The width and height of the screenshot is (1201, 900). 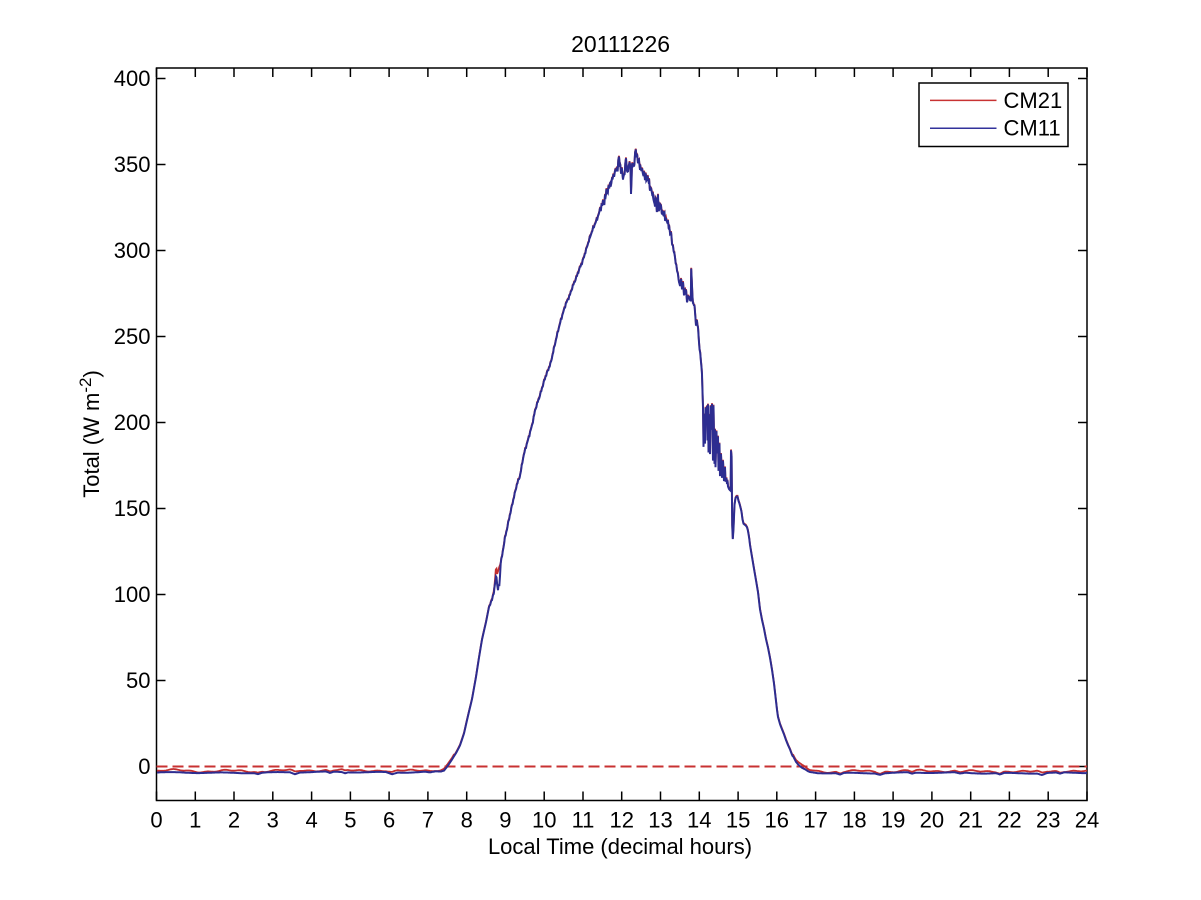 I want to click on svg-text: 350, so click(x=132, y=164).